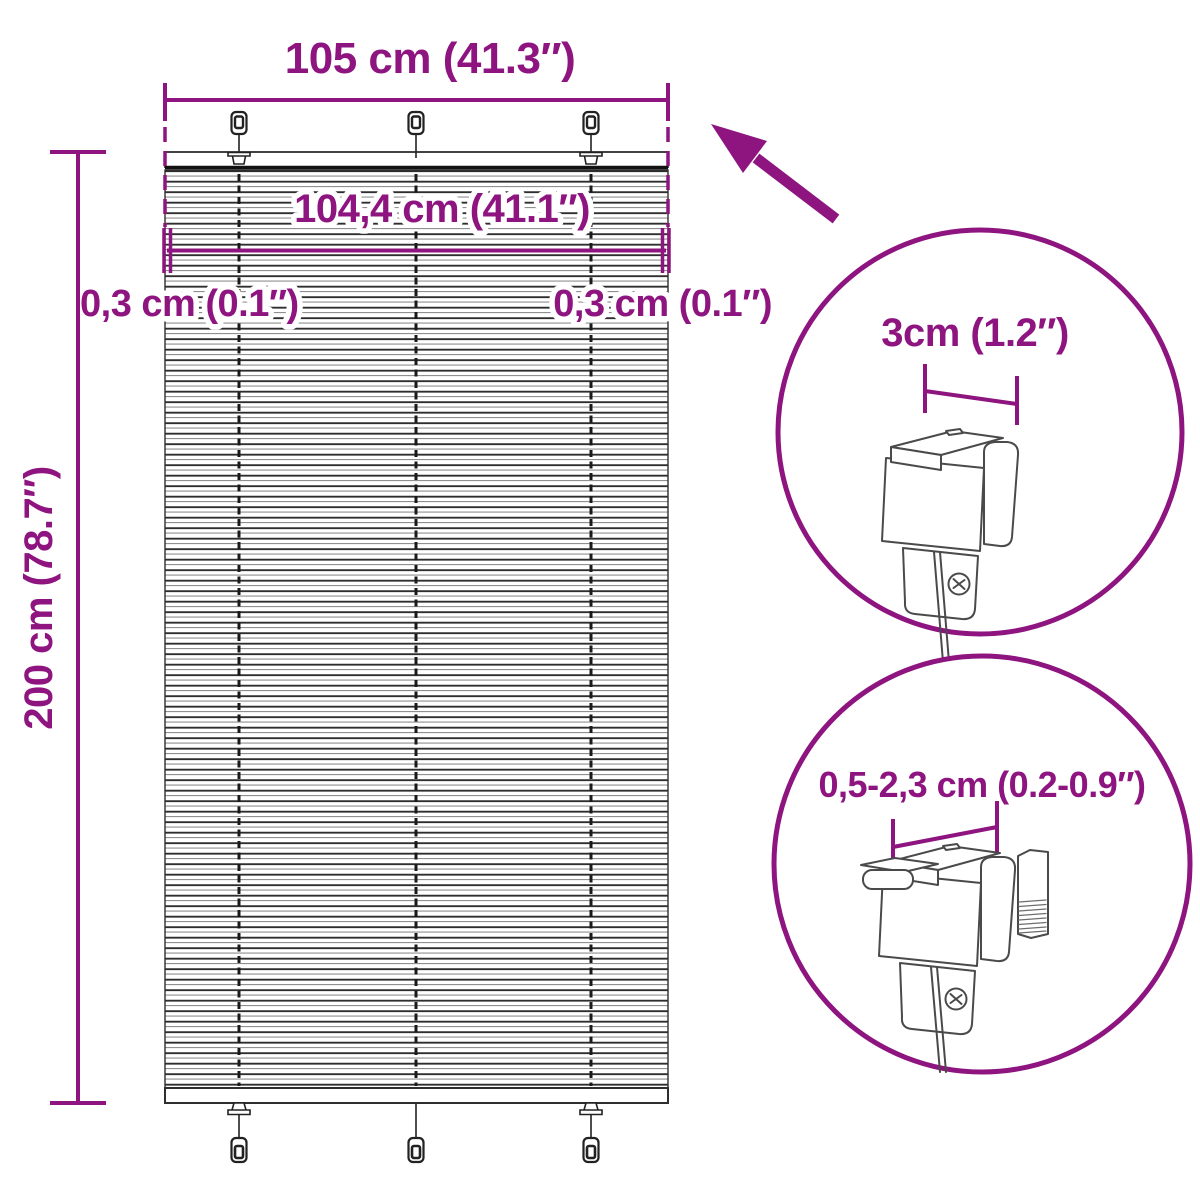 Image resolution: width=1200 pixels, height=1200 pixels. What do you see at coordinates (442, 209) in the screenshot?
I see `inner-width-dimension-label: 104,4 cm (41.1″)` at bounding box center [442, 209].